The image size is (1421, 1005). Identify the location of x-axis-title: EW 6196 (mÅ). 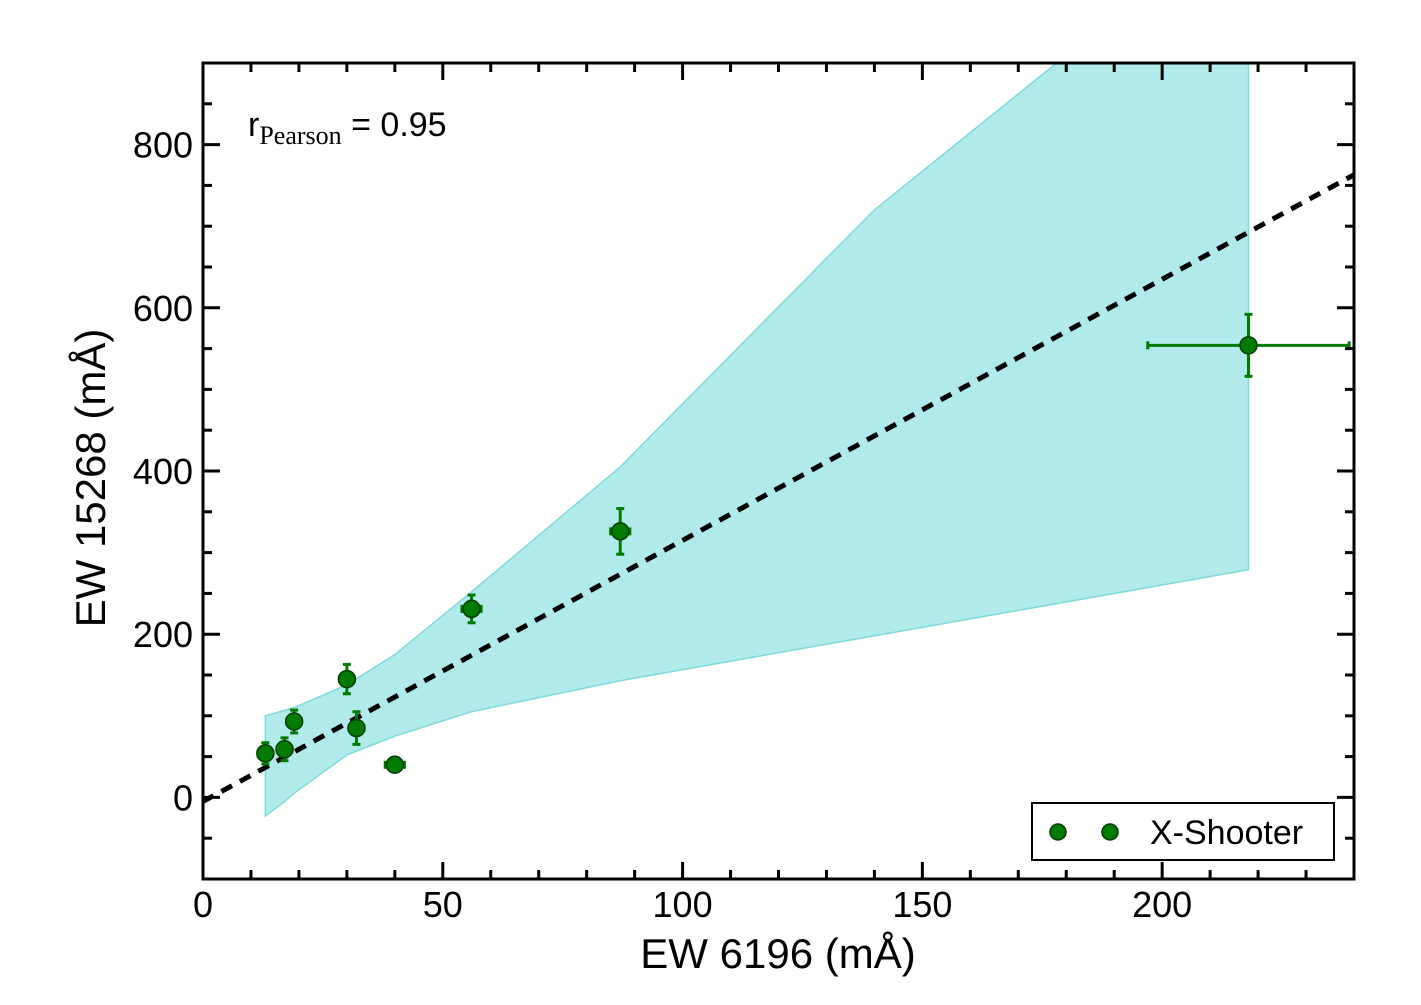
(777, 953).